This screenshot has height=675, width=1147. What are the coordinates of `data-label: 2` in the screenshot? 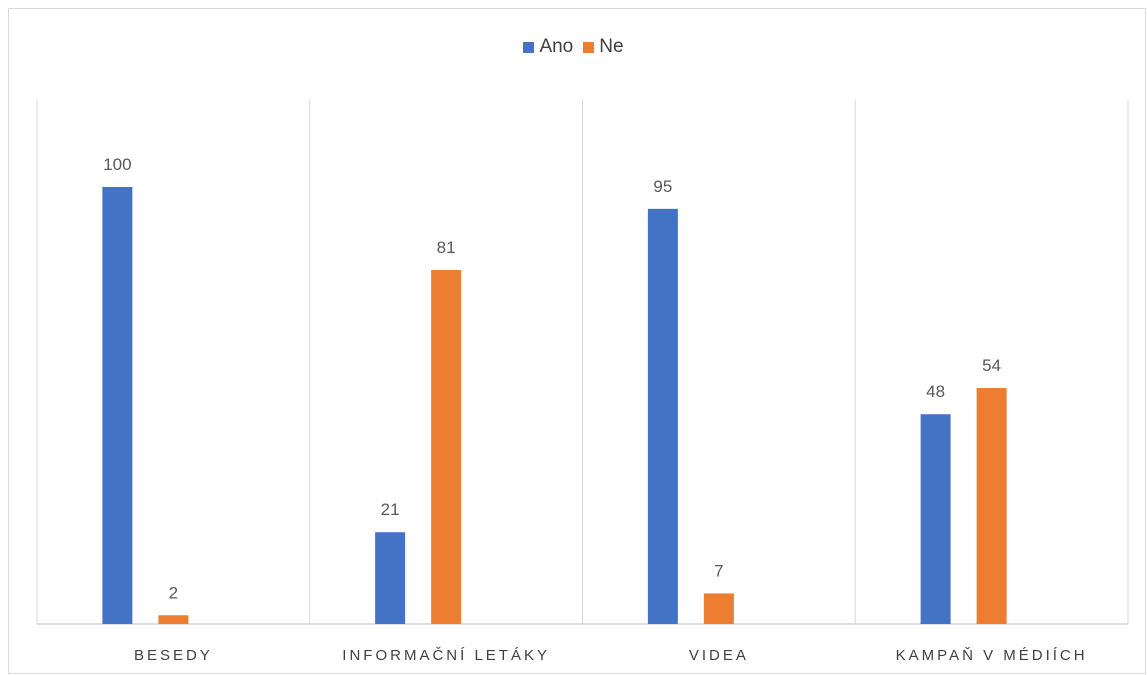 It's located at (173, 592).